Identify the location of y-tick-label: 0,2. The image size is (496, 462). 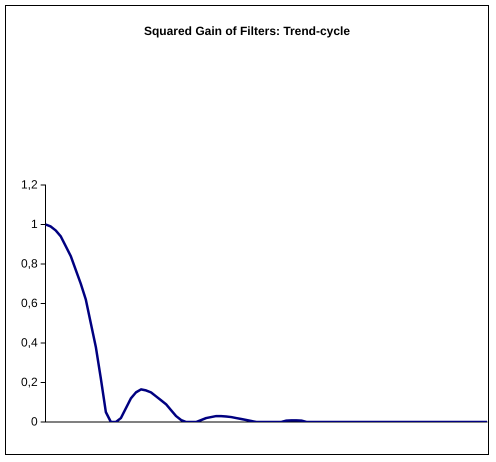
(29, 381).